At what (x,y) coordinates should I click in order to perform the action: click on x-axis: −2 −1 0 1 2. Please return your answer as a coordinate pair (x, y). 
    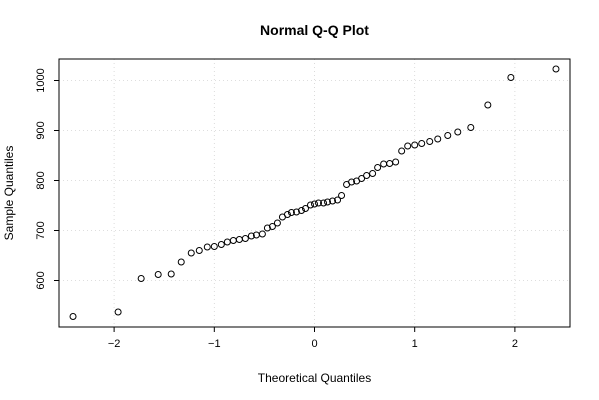
    Looking at the image, I should click on (313, 338).